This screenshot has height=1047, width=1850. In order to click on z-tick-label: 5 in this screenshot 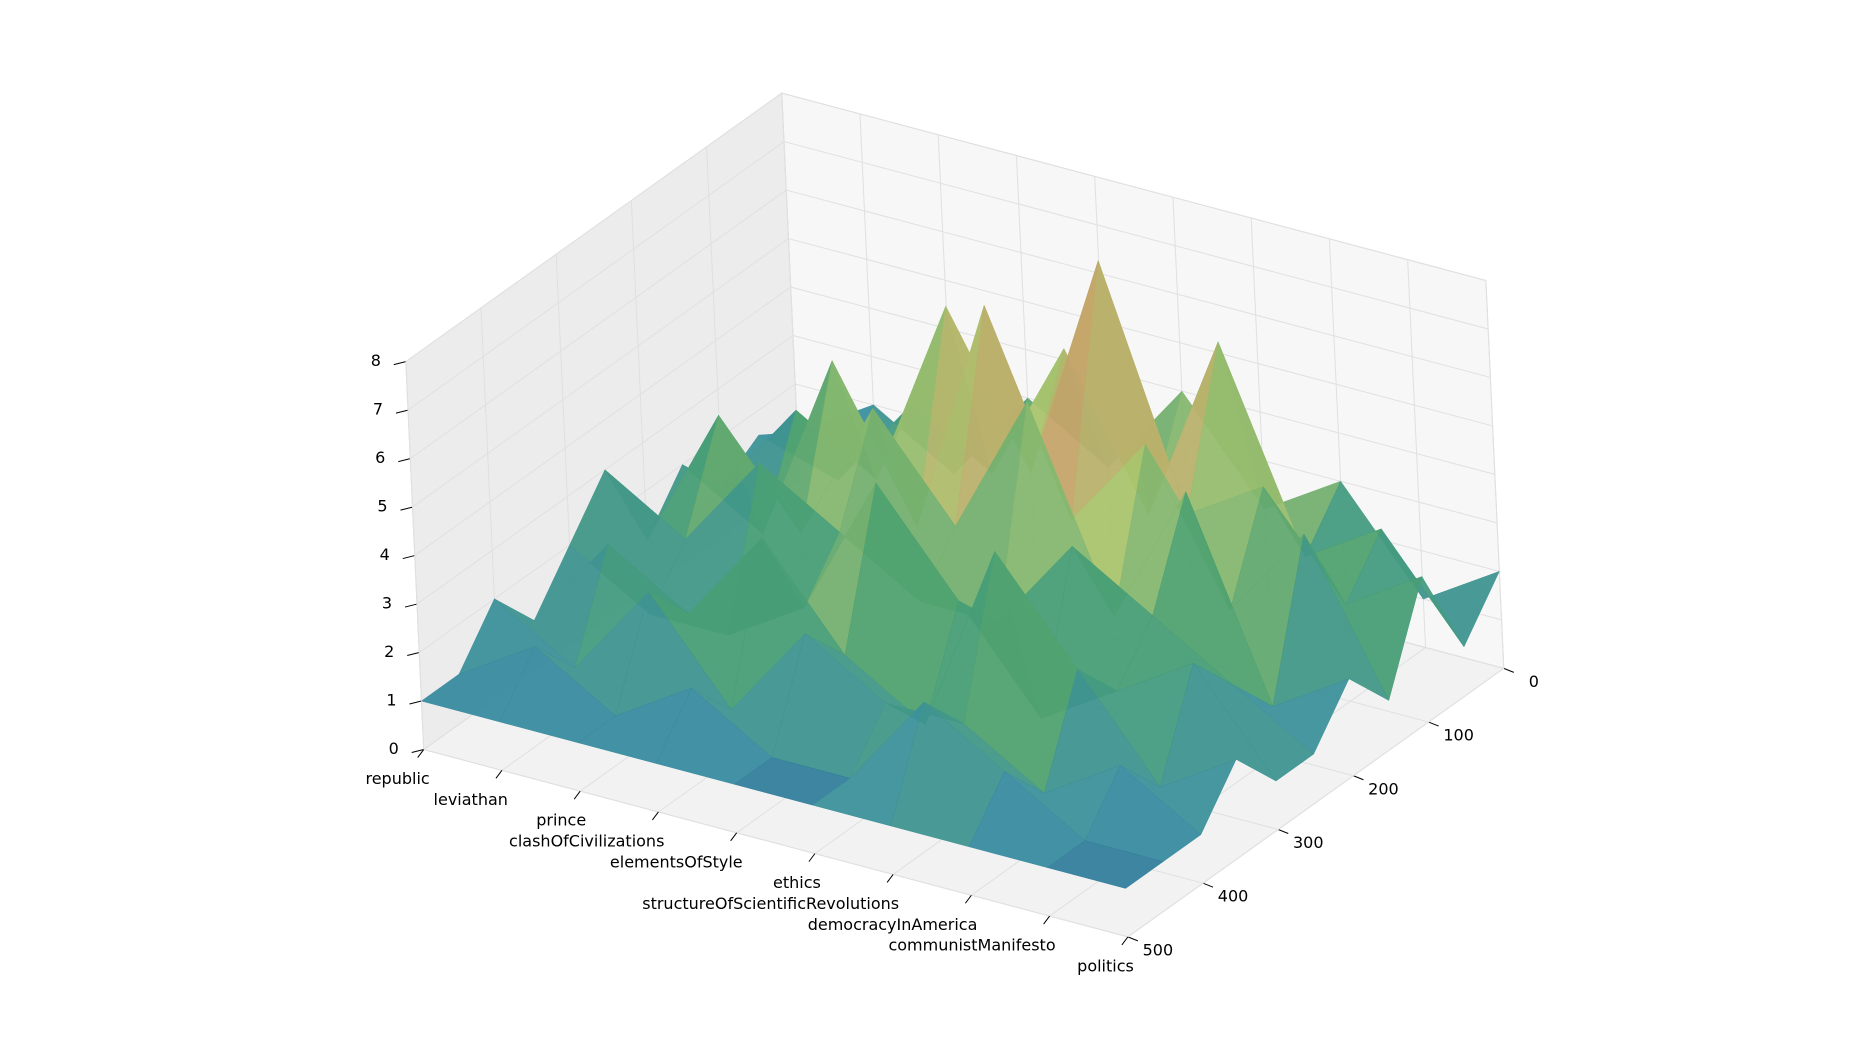, I will do `click(382, 506)`.